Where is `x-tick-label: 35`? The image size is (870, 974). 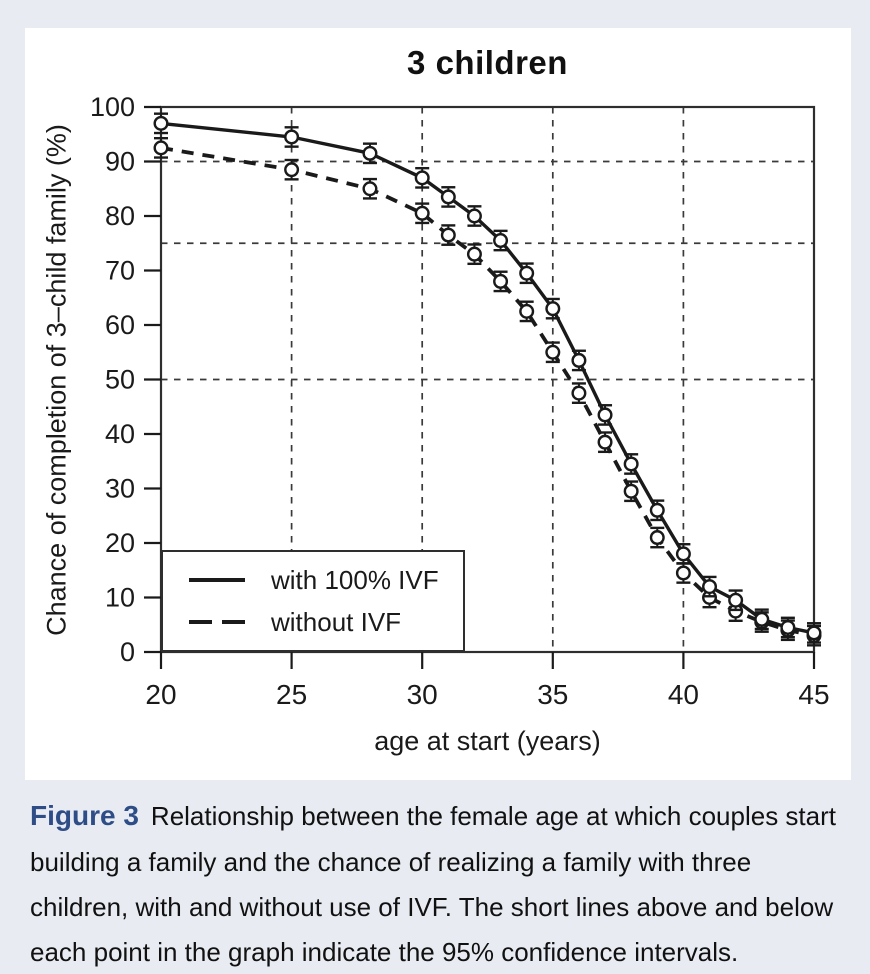 x-tick-label: 35 is located at coordinates (552, 694).